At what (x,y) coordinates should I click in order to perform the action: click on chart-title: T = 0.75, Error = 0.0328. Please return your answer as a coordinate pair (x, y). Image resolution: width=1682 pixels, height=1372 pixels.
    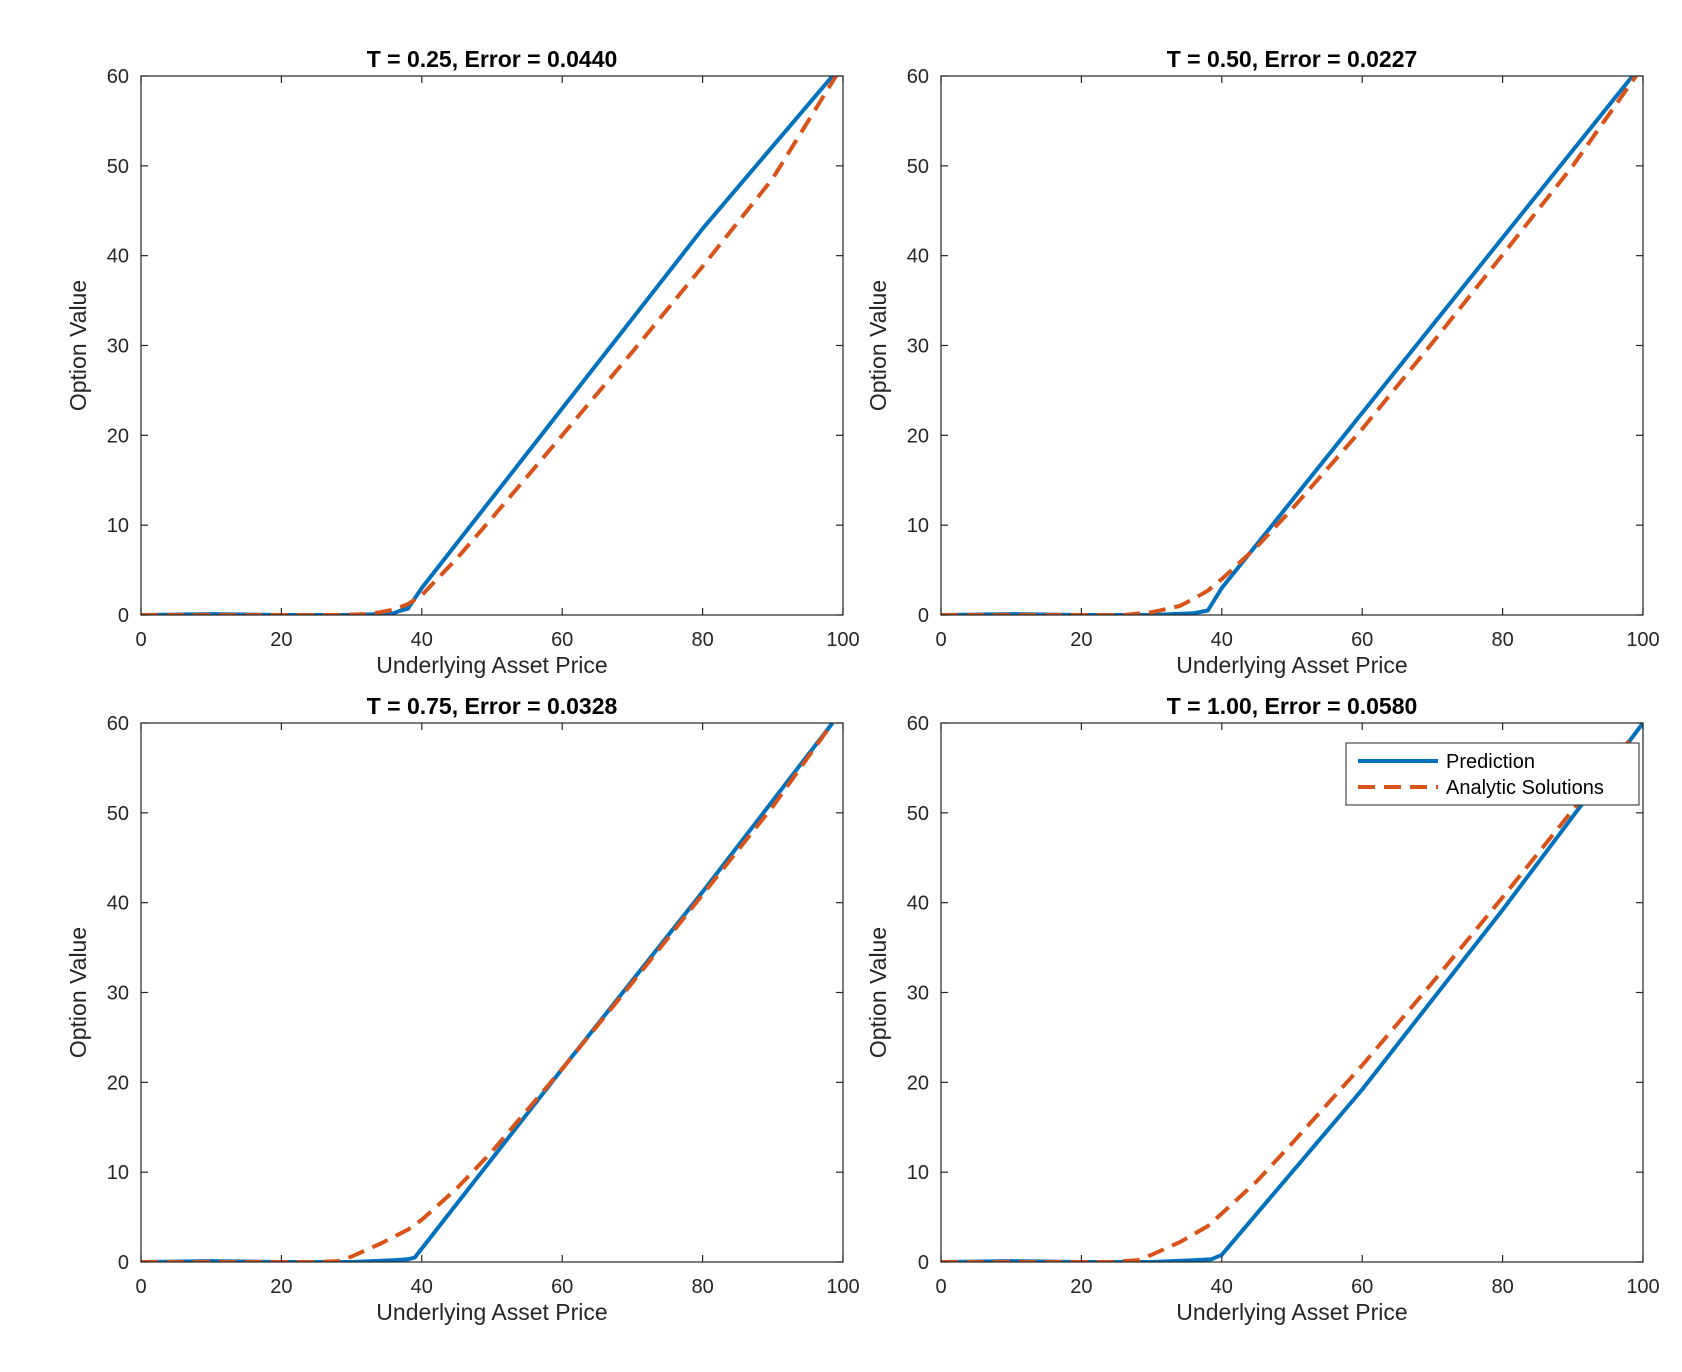
    Looking at the image, I should click on (492, 706).